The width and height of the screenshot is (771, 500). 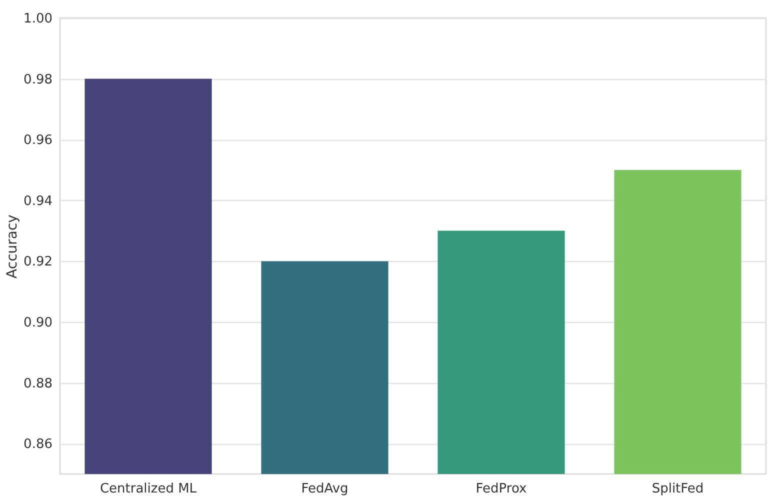 What do you see at coordinates (38, 323) in the screenshot?
I see `y-tick-label: 0.90` at bounding box center [38, 323].